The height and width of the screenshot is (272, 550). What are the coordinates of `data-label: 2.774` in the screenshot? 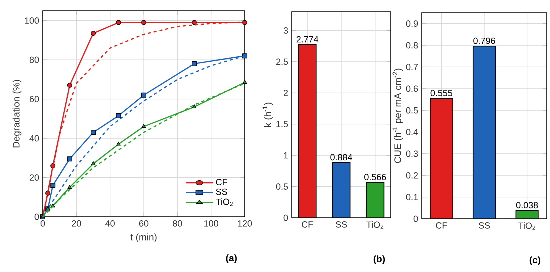 It's located at (307, 39).